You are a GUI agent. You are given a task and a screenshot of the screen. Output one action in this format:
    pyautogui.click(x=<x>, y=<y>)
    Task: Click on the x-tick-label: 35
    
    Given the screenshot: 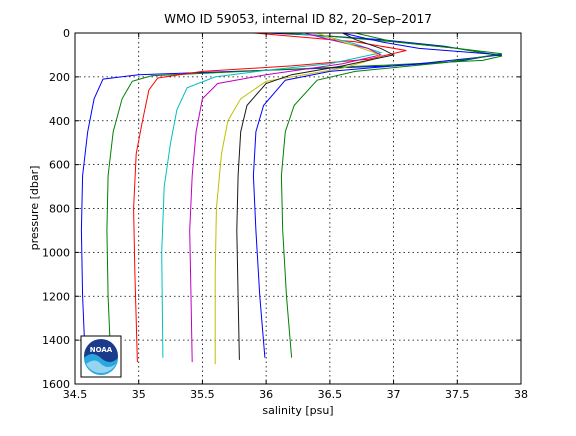 What is the action you would take?
    pyautogui.click(x=139, y=394)
    